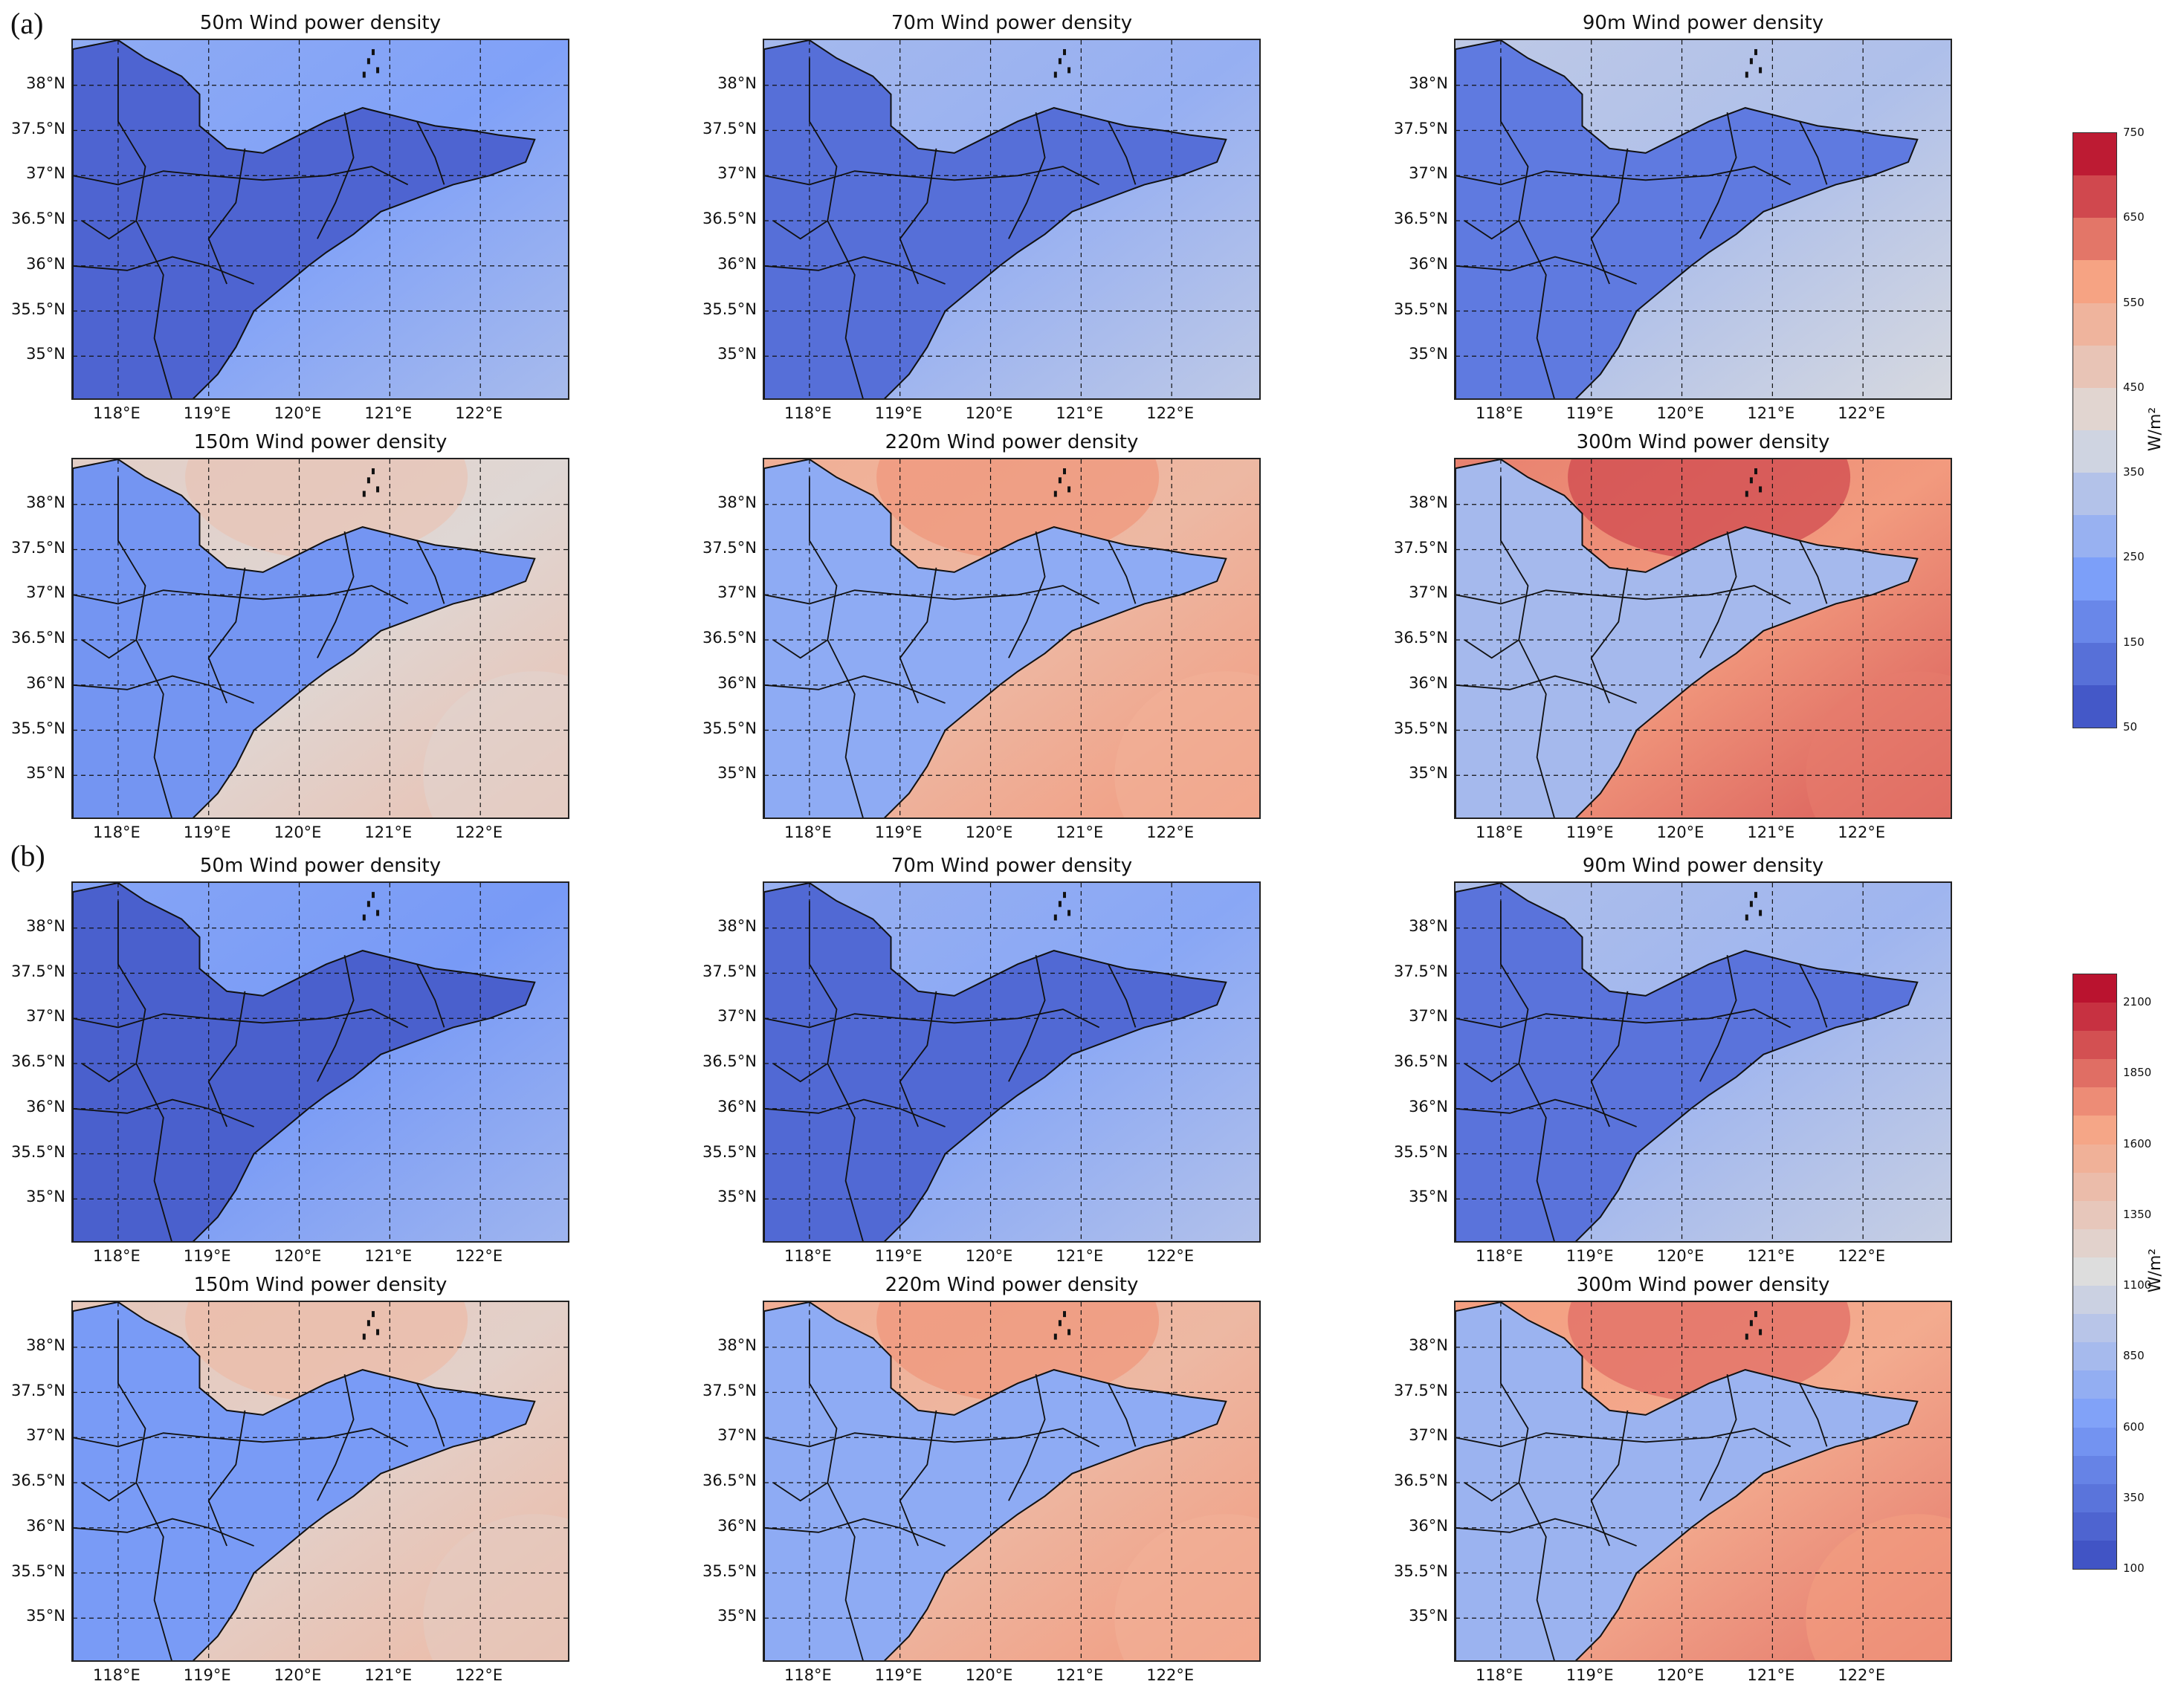 The image size is (2184, 1693). What do you see at coordinates (2138, 1214) in the screenshot?
I see `colorbar-tick-label: 1350` at bounding box center [2138, 1214].